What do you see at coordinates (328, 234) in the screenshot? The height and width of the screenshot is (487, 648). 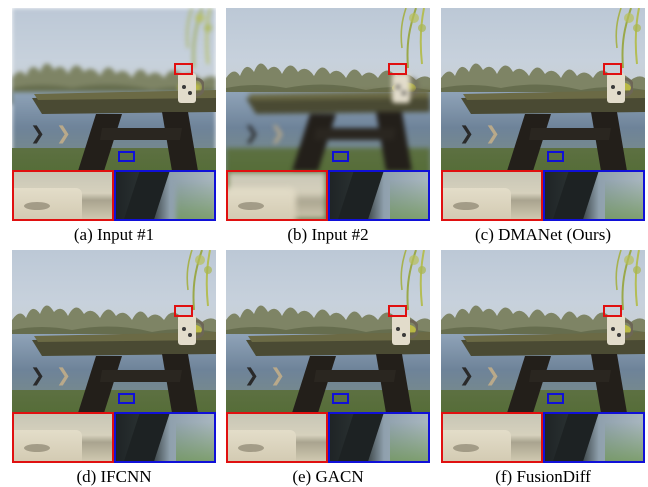 I see `panel-caption: (b) Input #2` at bounding box center [328, 234].